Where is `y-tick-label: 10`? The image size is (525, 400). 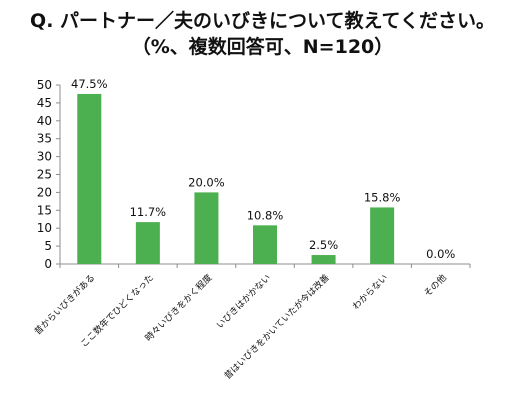 y-tick-label: 10 is located at coordinates (44, 228).